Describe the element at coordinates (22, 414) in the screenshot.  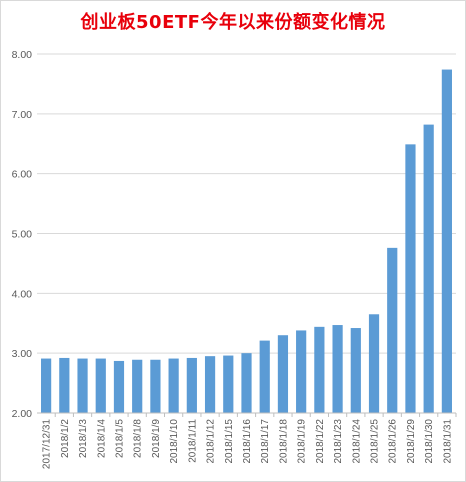
I see `y-tick-label: 2.00` at that location.